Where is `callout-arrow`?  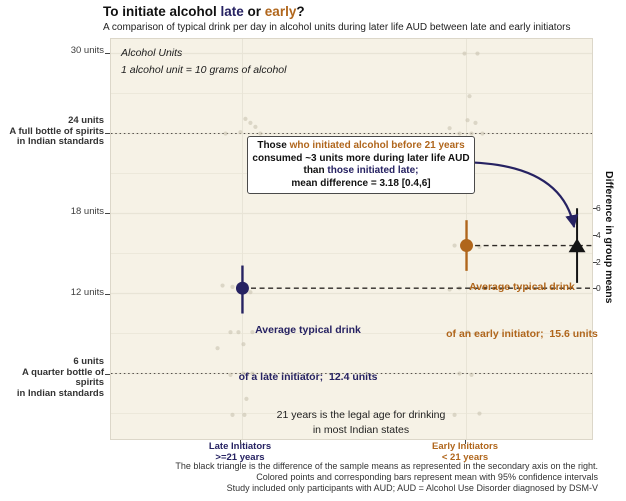
callout-arrow is located at coordinates (516, 195).